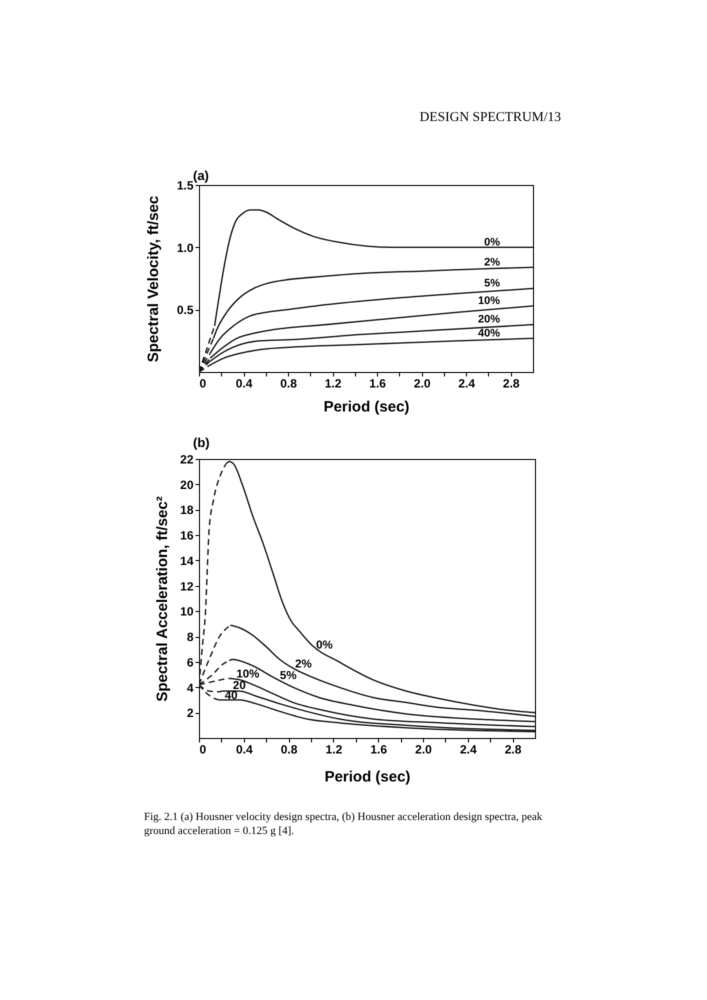  What do you see at coordinates (201, 442) in the screenshot?
I see `chart-title: (b)` at bounding box center [201, 442].